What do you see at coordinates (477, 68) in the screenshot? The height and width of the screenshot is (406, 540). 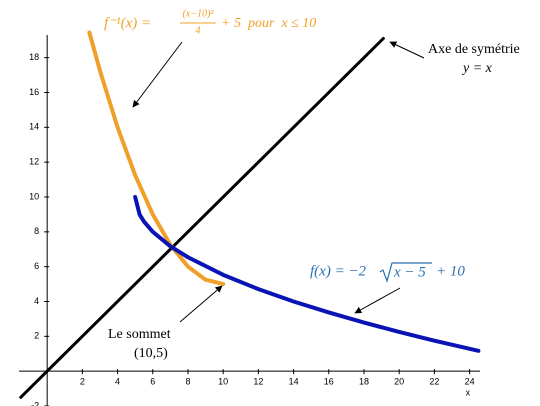 I see `axis-label-line2: y = x` at bounding box center [477, 68].